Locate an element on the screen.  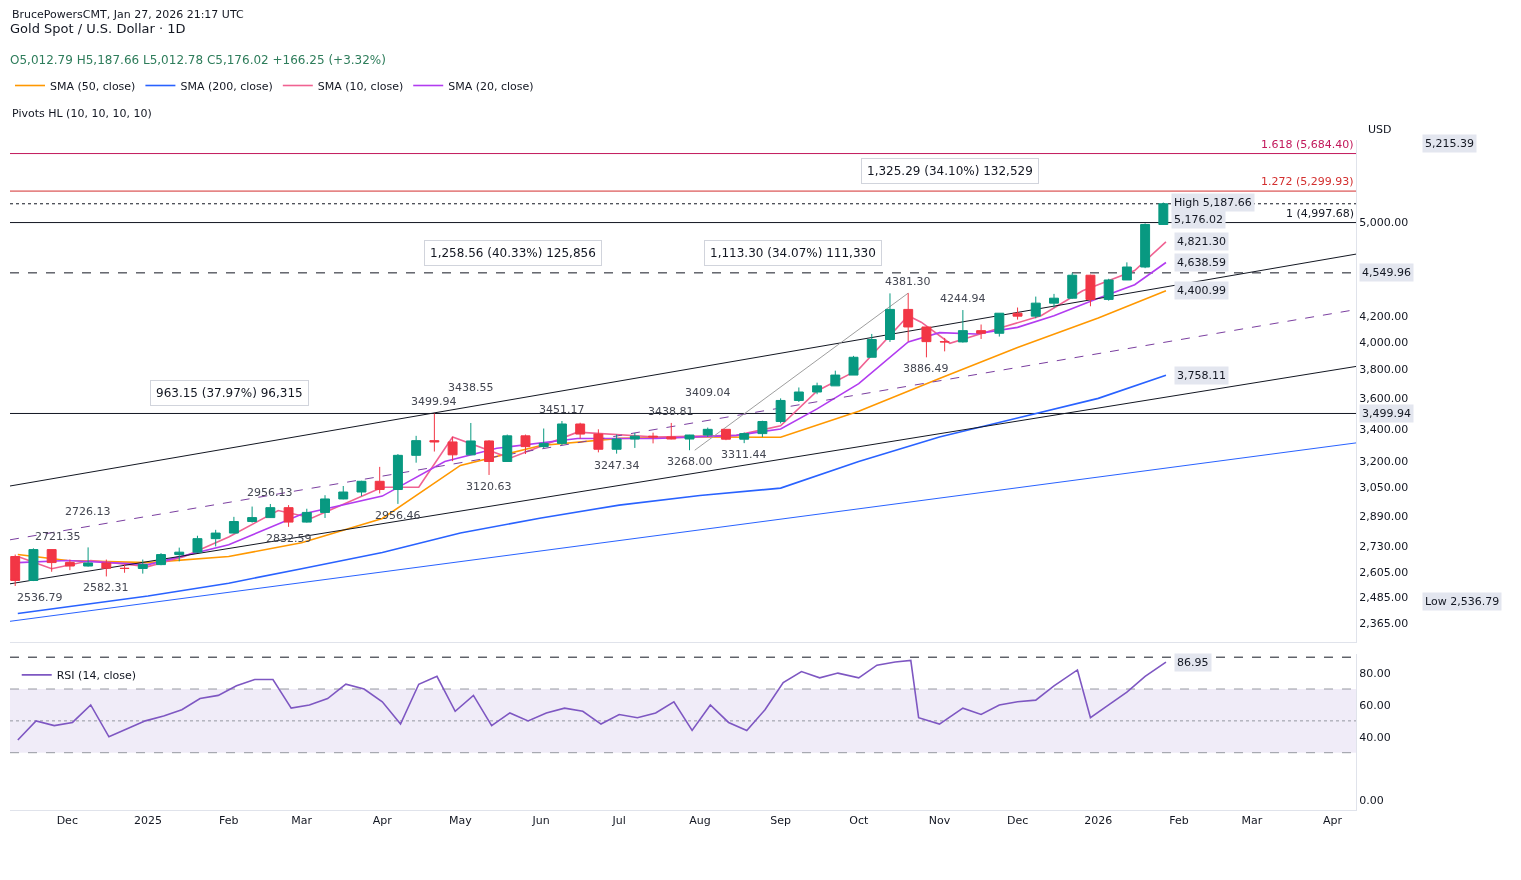
annotation: 2721.35 is located at coordinates (58, 536).